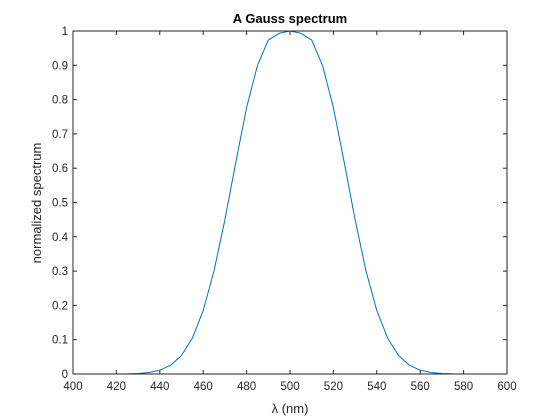  Describe the element at coordinates (376, 387) in the screenshot. I see `x-tick-label: 540` at that location.